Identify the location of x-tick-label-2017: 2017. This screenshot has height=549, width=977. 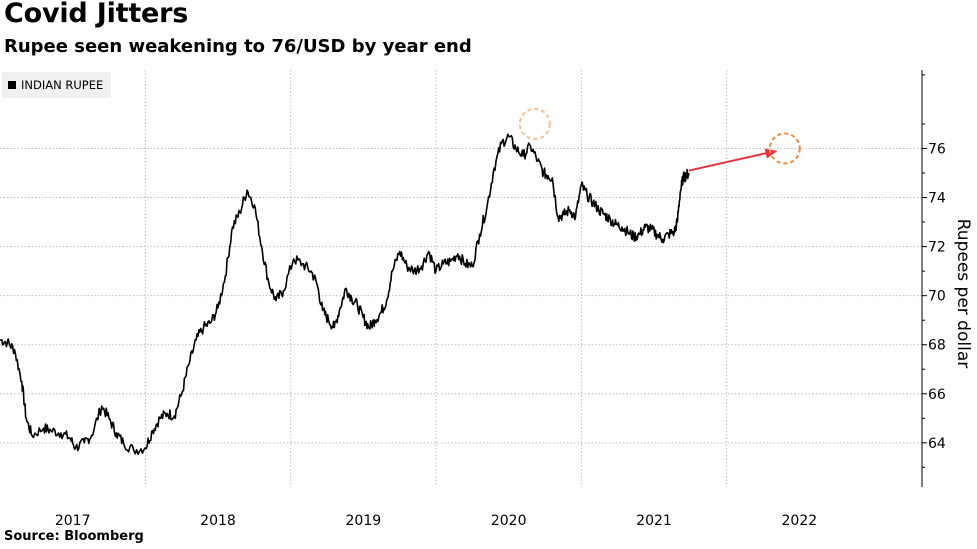
(73, 521).